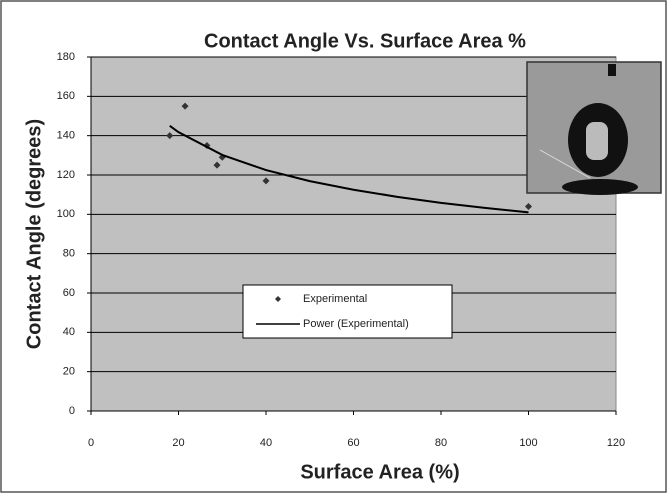 The height and width of the screenshot is (493, 667). I want to click on y-tick-label: 140, so click(66, 136).